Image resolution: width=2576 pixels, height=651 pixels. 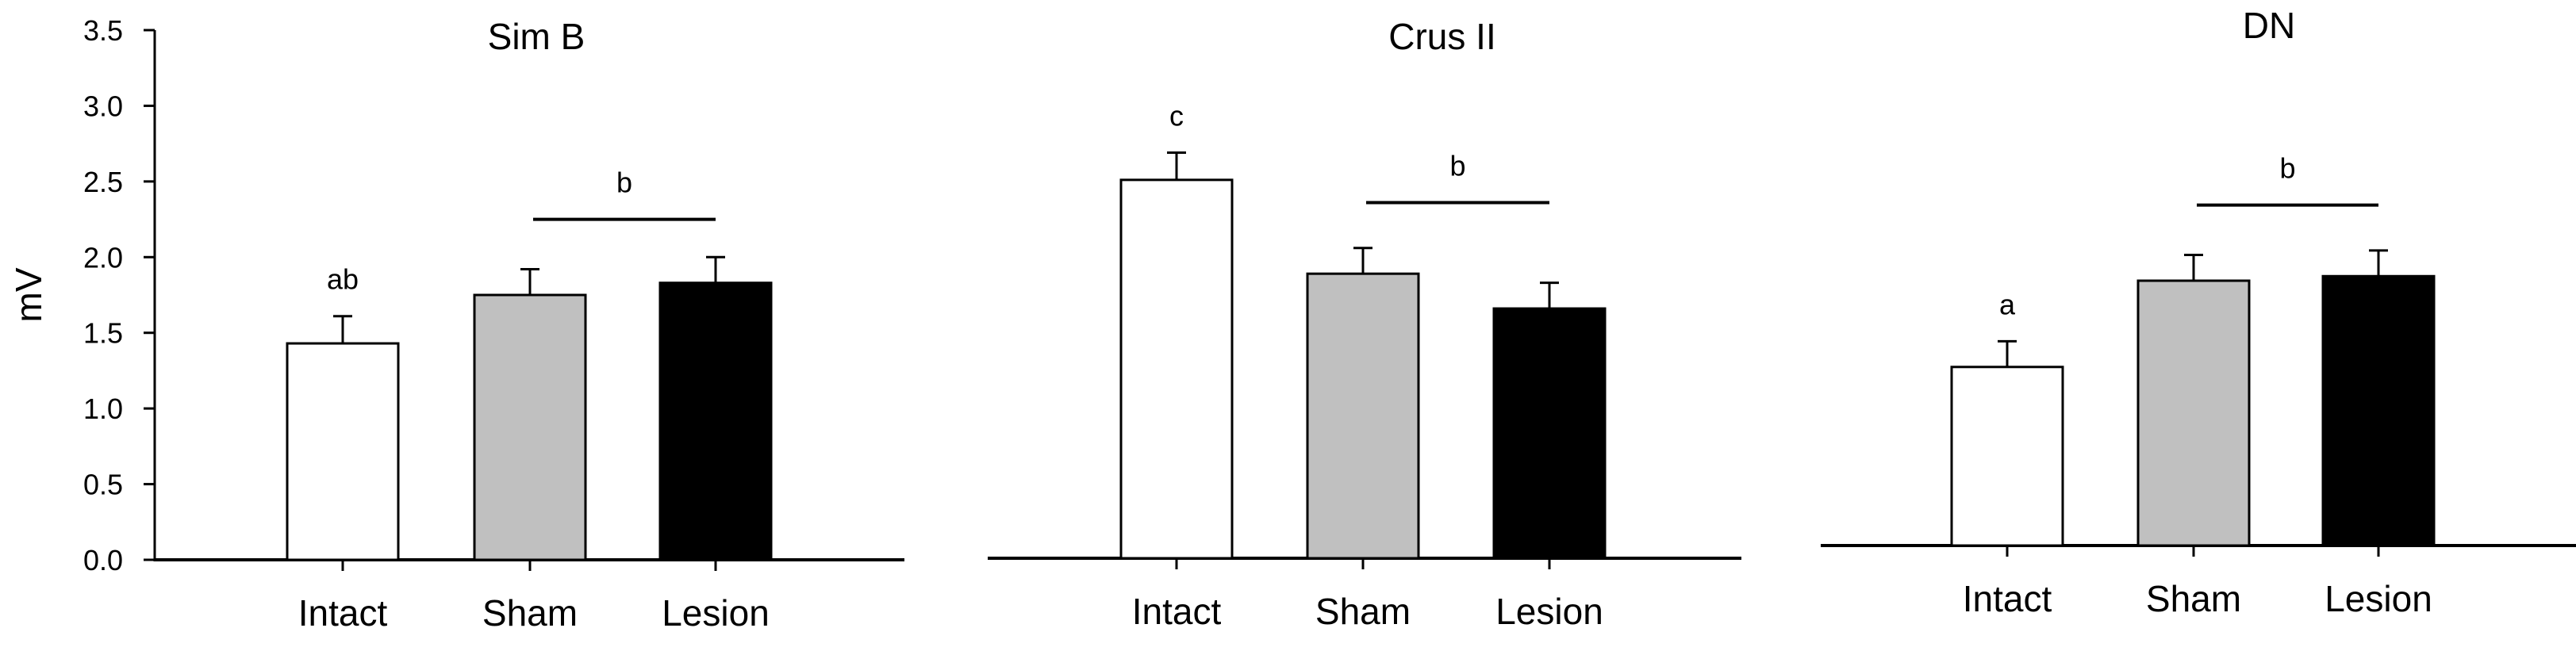 What do you see at coordinates (28, 294) in the screenshot?
I see `y-axis-label: mV` at bounding box center [28, 294].